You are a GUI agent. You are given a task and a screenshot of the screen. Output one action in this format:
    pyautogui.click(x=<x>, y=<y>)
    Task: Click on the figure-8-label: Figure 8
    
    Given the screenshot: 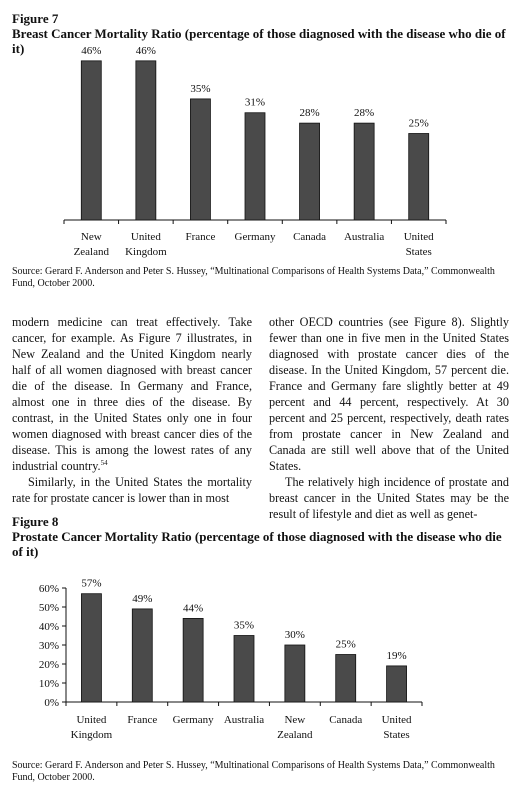 What is the action you would take?
    pyautogui.click(x=35, y=521)
    